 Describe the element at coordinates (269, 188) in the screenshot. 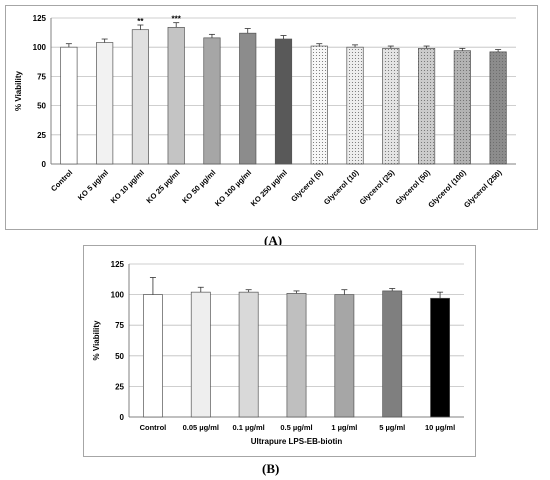

I see `x-tick-label: KO 250 µg/ml` at that location.